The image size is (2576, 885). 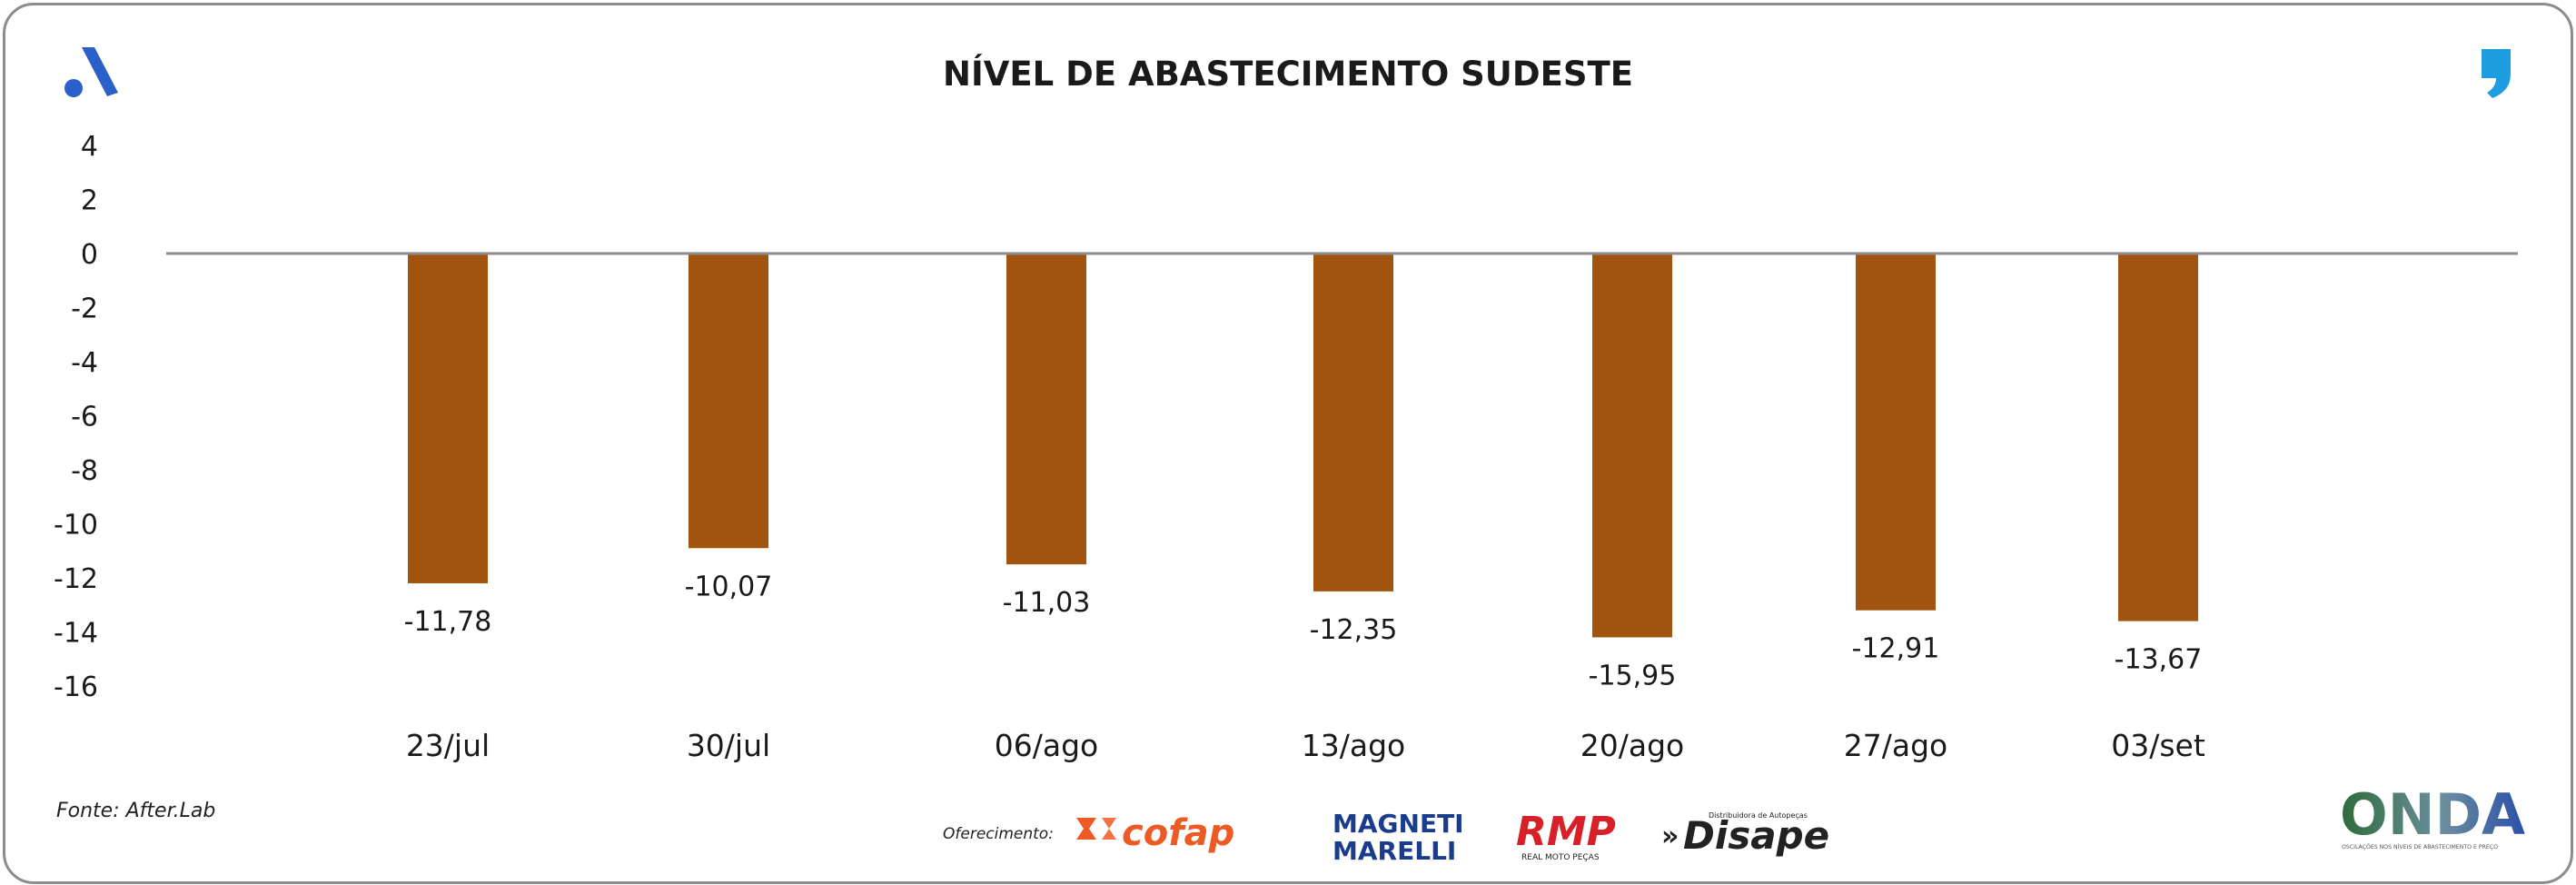 What do you see at coordinates (136, 811) in the screenshot?
I see `source-note: Fonte: After.Lab` at bounding box center [136, 811].